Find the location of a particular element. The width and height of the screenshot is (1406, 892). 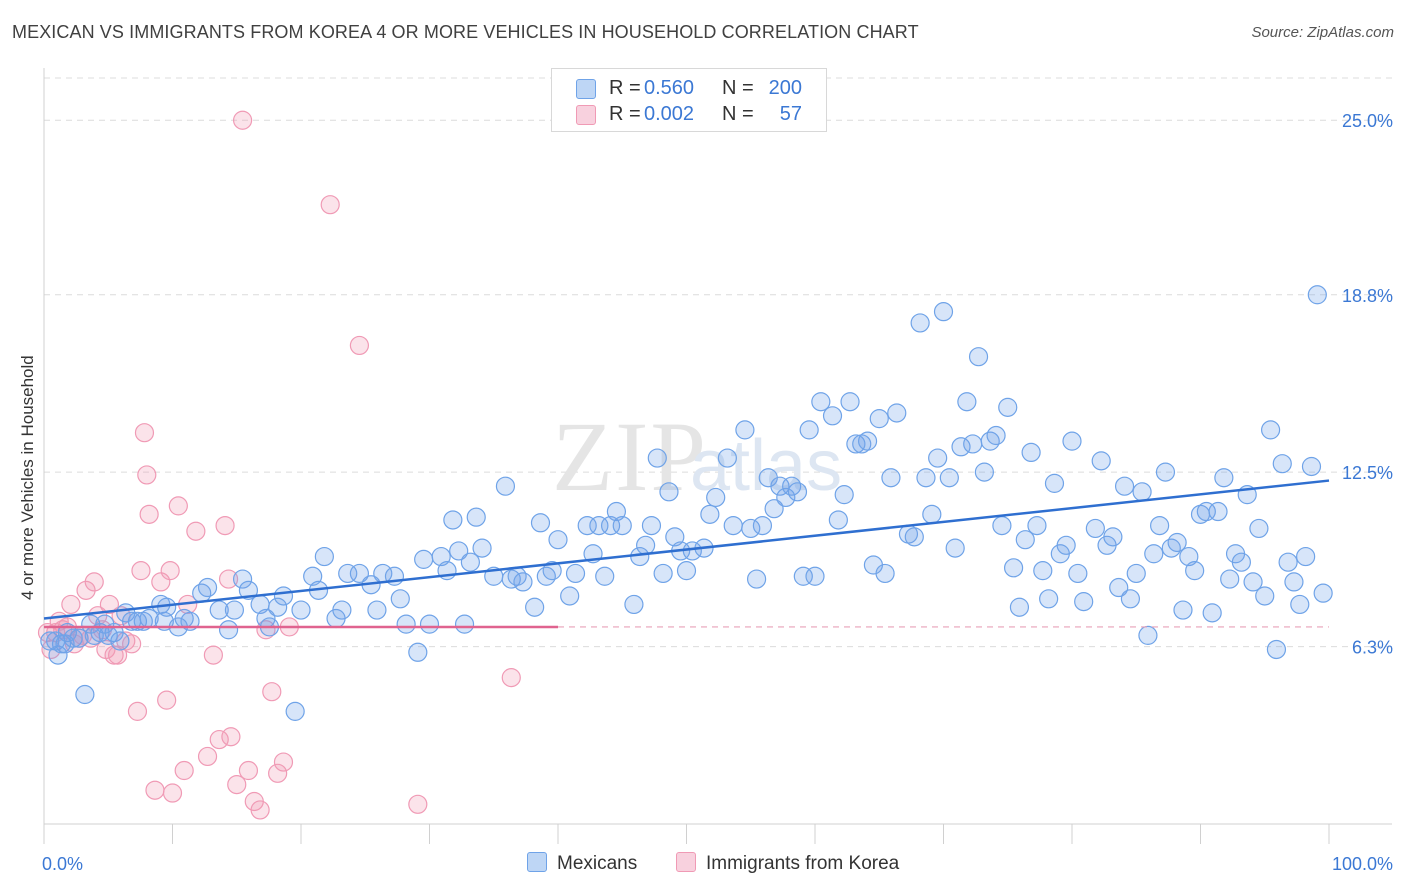

legend-item-mexicans: Mexicans is located at coordinates (582, 863).